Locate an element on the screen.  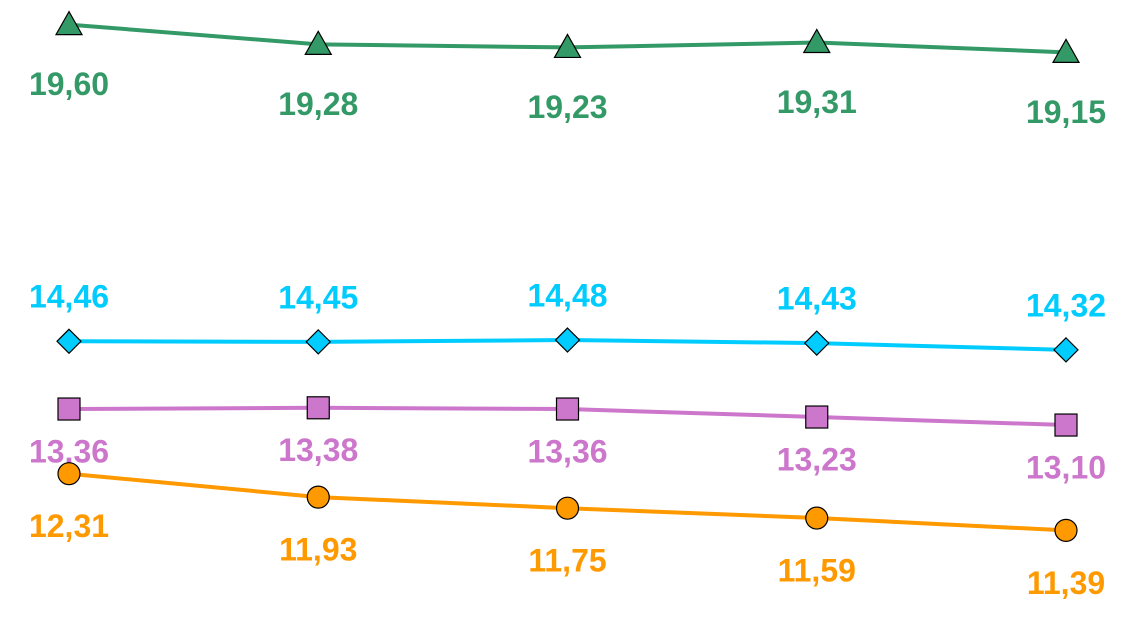
data-label: 11,93 is located at coordinates (318, 550).